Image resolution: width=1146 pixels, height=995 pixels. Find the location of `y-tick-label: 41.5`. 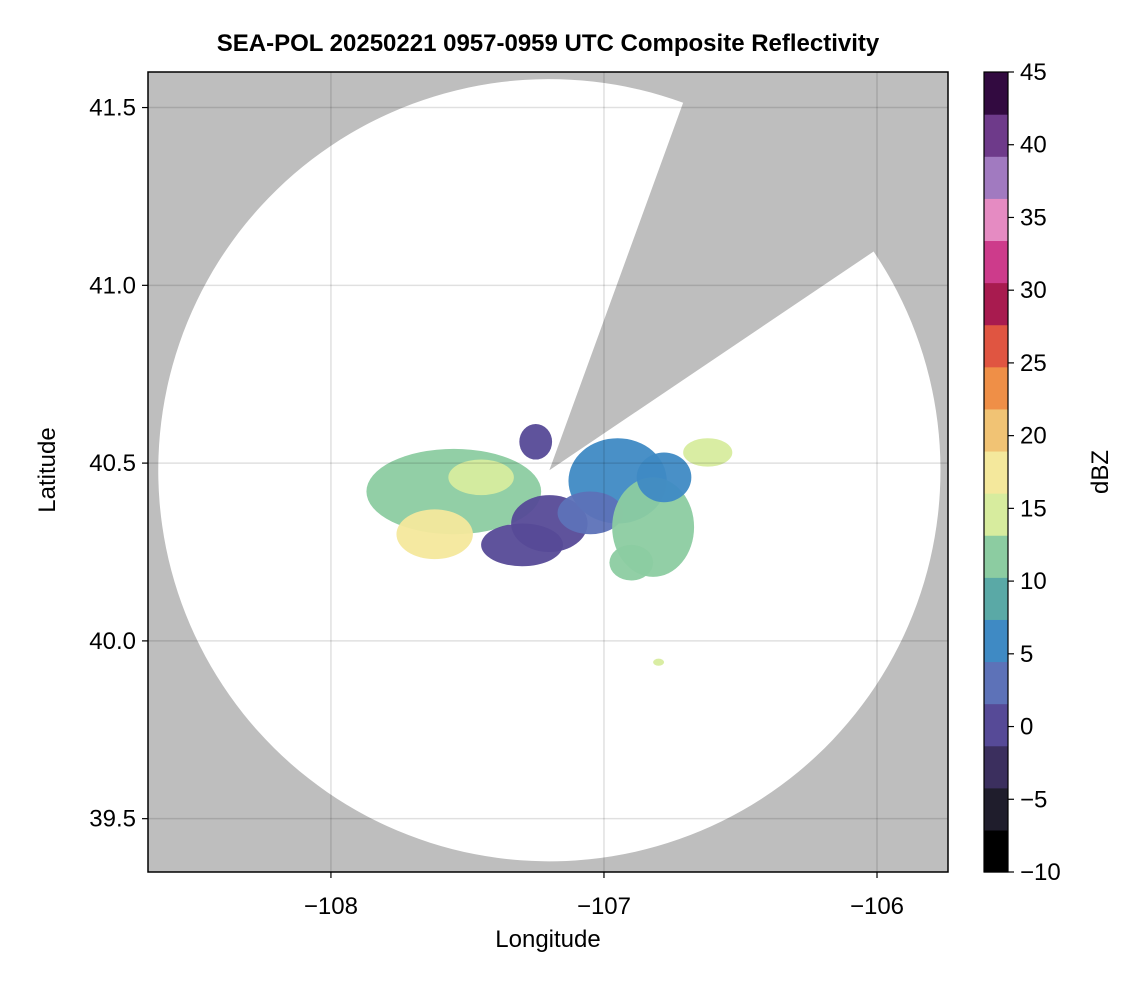

y-tick-label: 41.5 is located at coordinates (112, 108).